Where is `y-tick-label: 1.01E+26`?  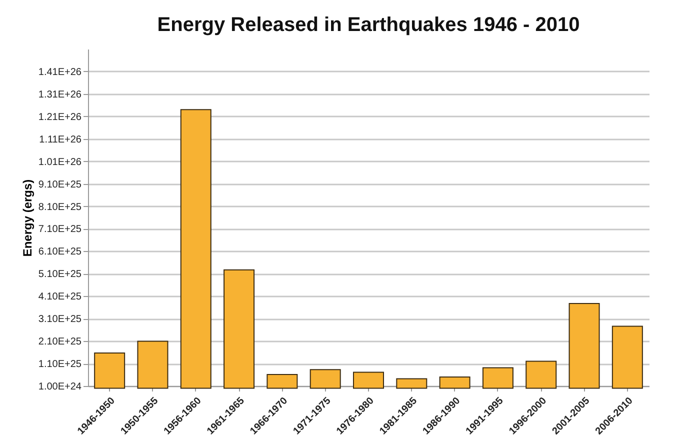
y-tick-label: 1.01E+26 is located at coordinates (60, 162).